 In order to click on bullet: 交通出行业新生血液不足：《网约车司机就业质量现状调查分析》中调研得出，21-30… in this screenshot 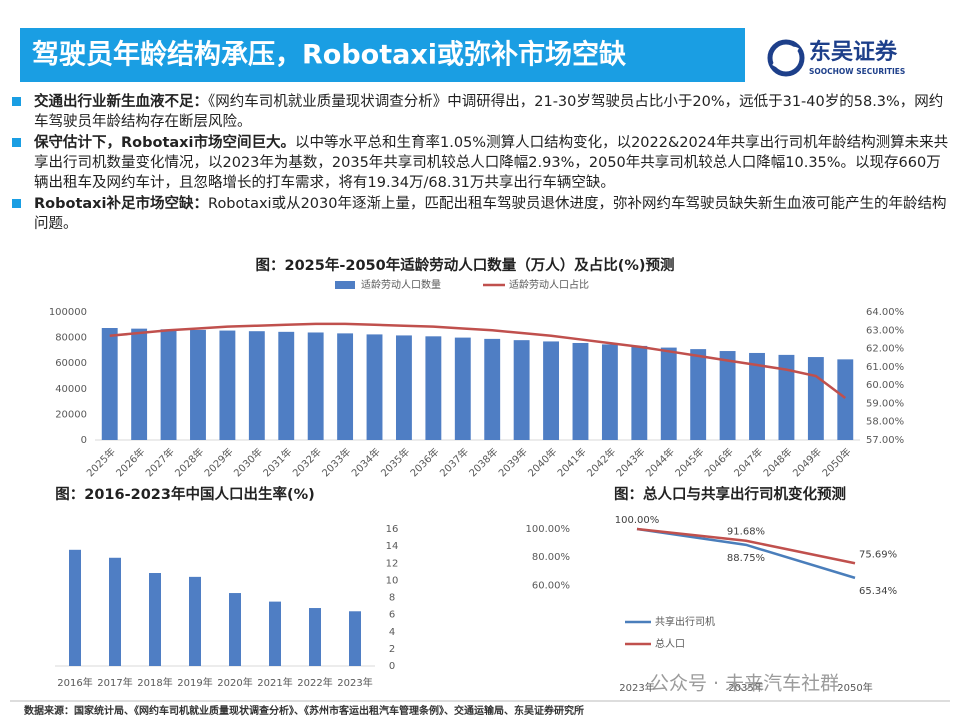, I will do `click(480, 112)`.